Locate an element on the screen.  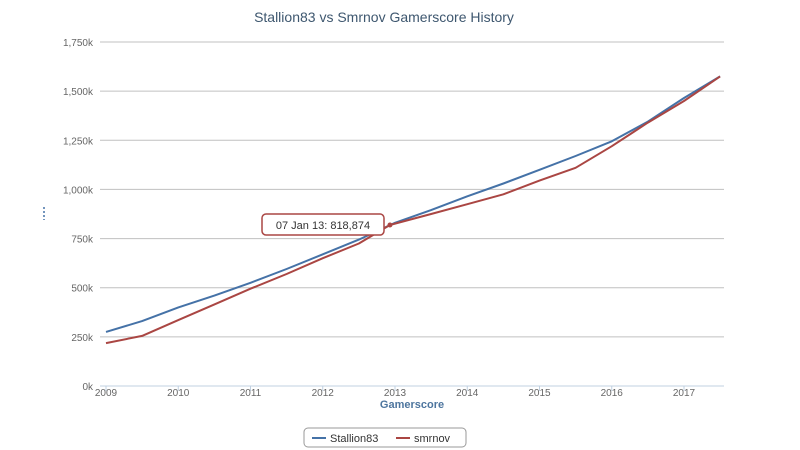
y-tick-label: 0k is located at coordinates (88, 387).